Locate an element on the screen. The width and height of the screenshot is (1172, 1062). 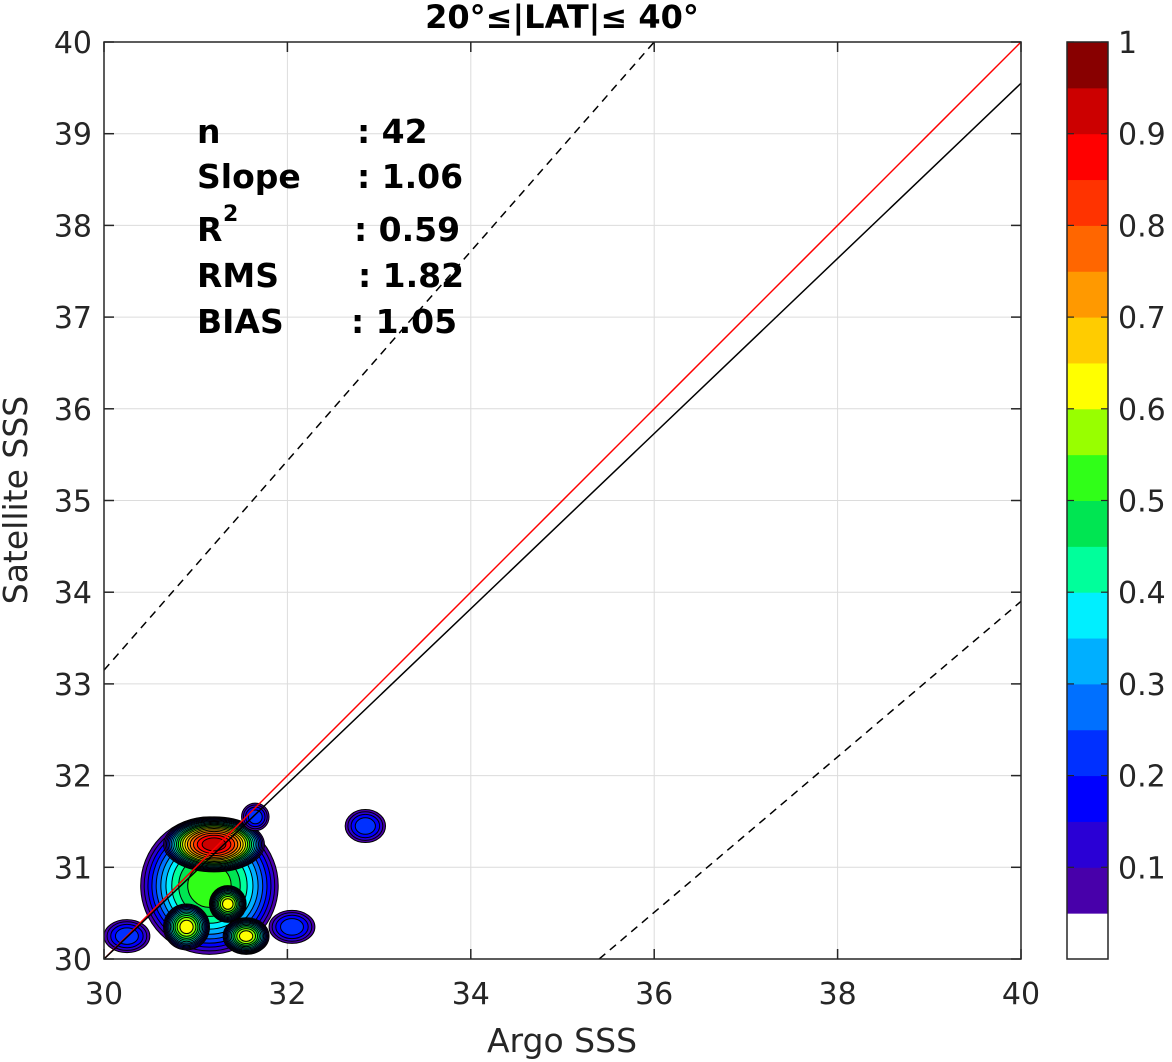
colorbar-tick-label-8: 0.9 is located at coordinates (1142, 135).